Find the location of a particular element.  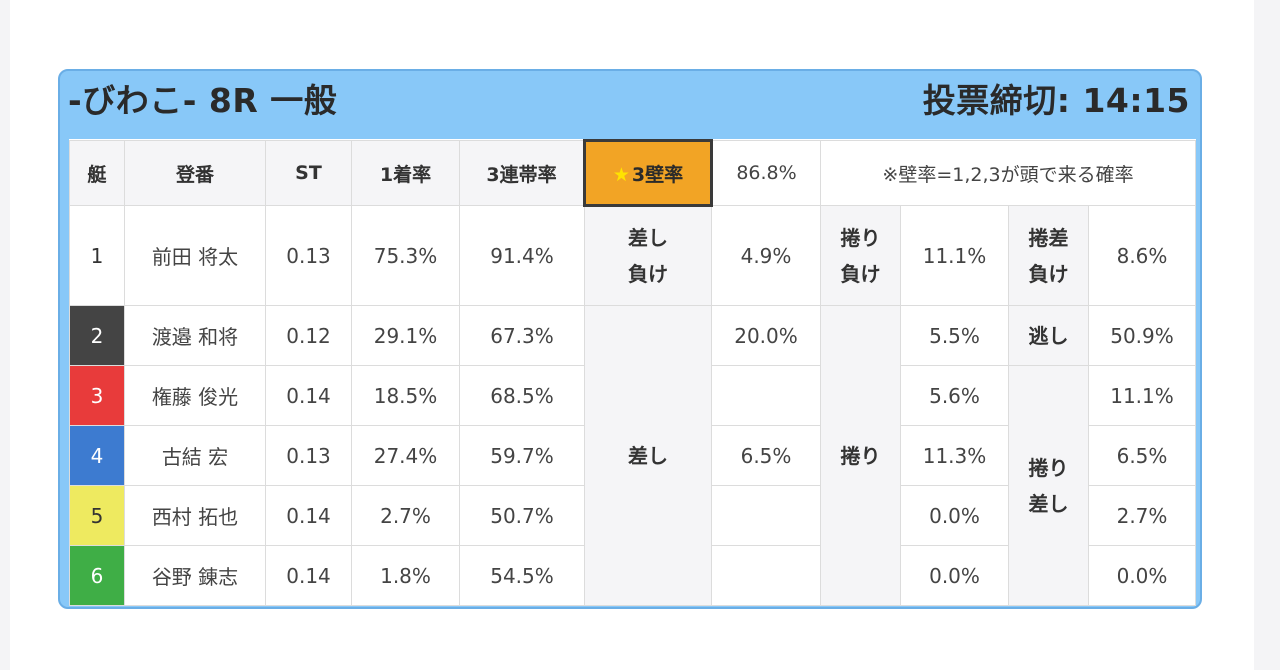

lane-number: 5 is located at coordinates (97, 515).